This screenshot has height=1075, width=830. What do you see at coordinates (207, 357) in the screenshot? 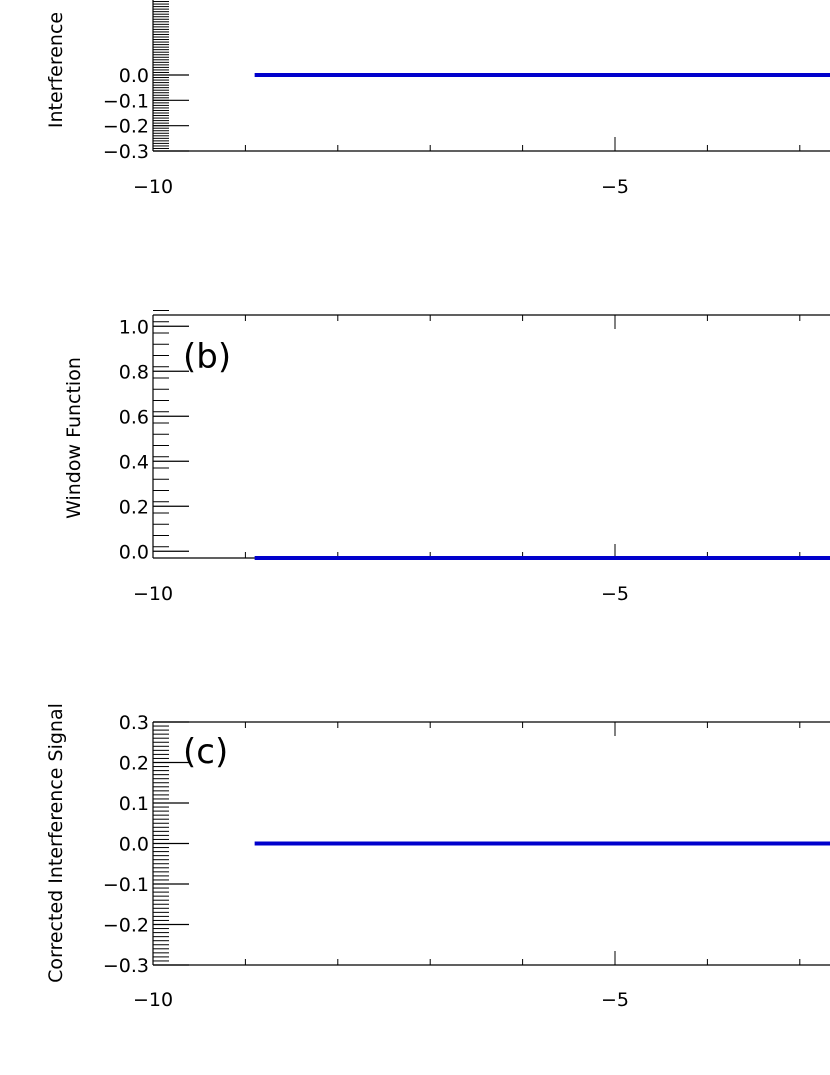
I see `panel-label: (b)` at bounding box center [207, 357].